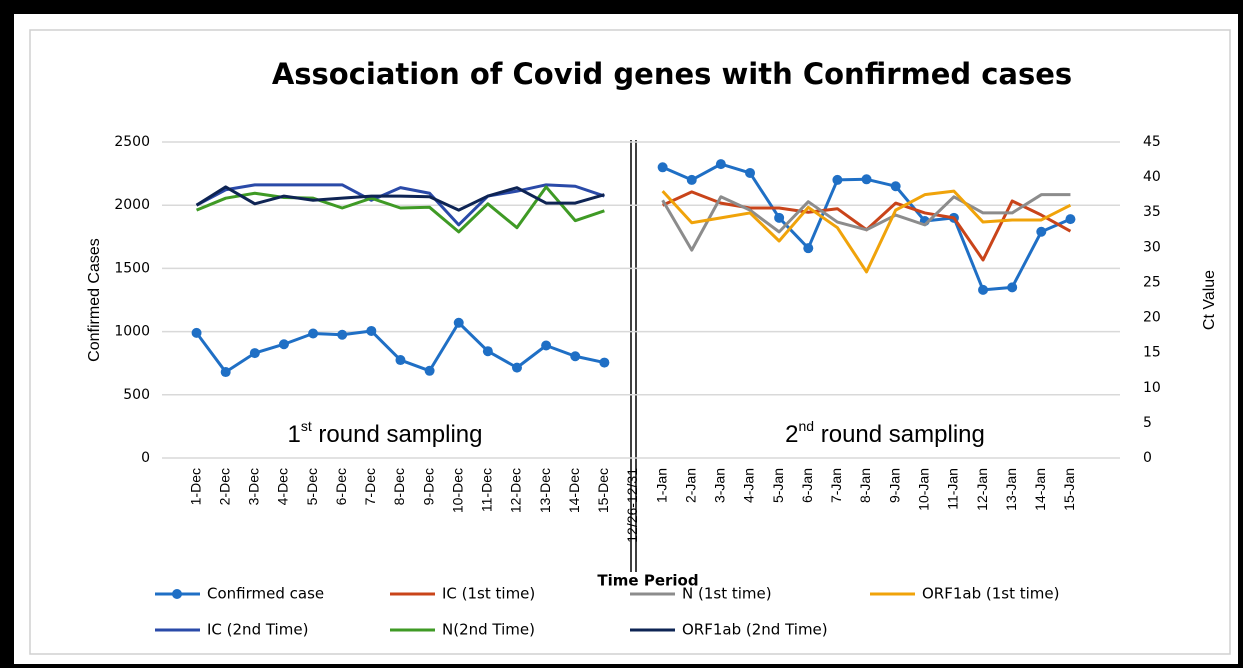  Describe the element at coordinates (807, 426) in the screenshot. I see `annotation-sup: nd` at that location.